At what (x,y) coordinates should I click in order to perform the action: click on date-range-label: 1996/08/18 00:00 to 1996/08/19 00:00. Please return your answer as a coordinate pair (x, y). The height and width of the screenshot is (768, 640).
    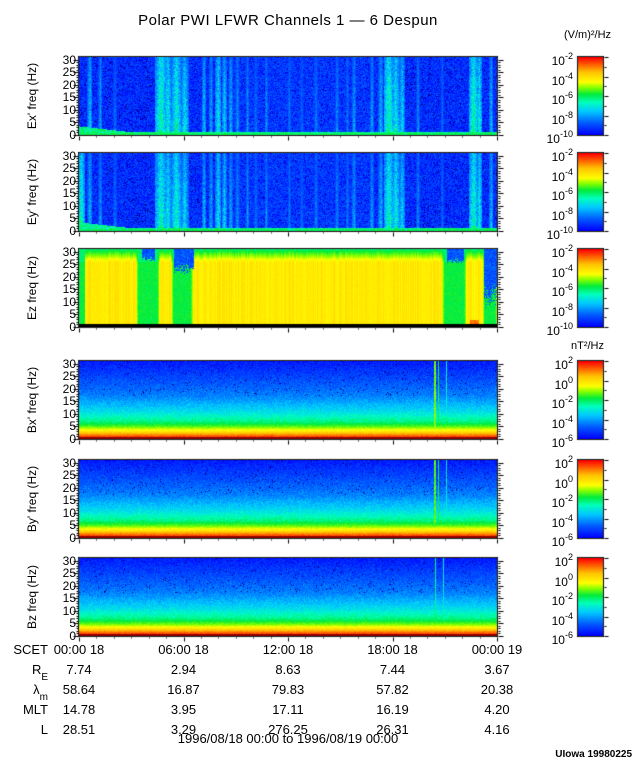
    Looking at the image, I should click on (288, 738).